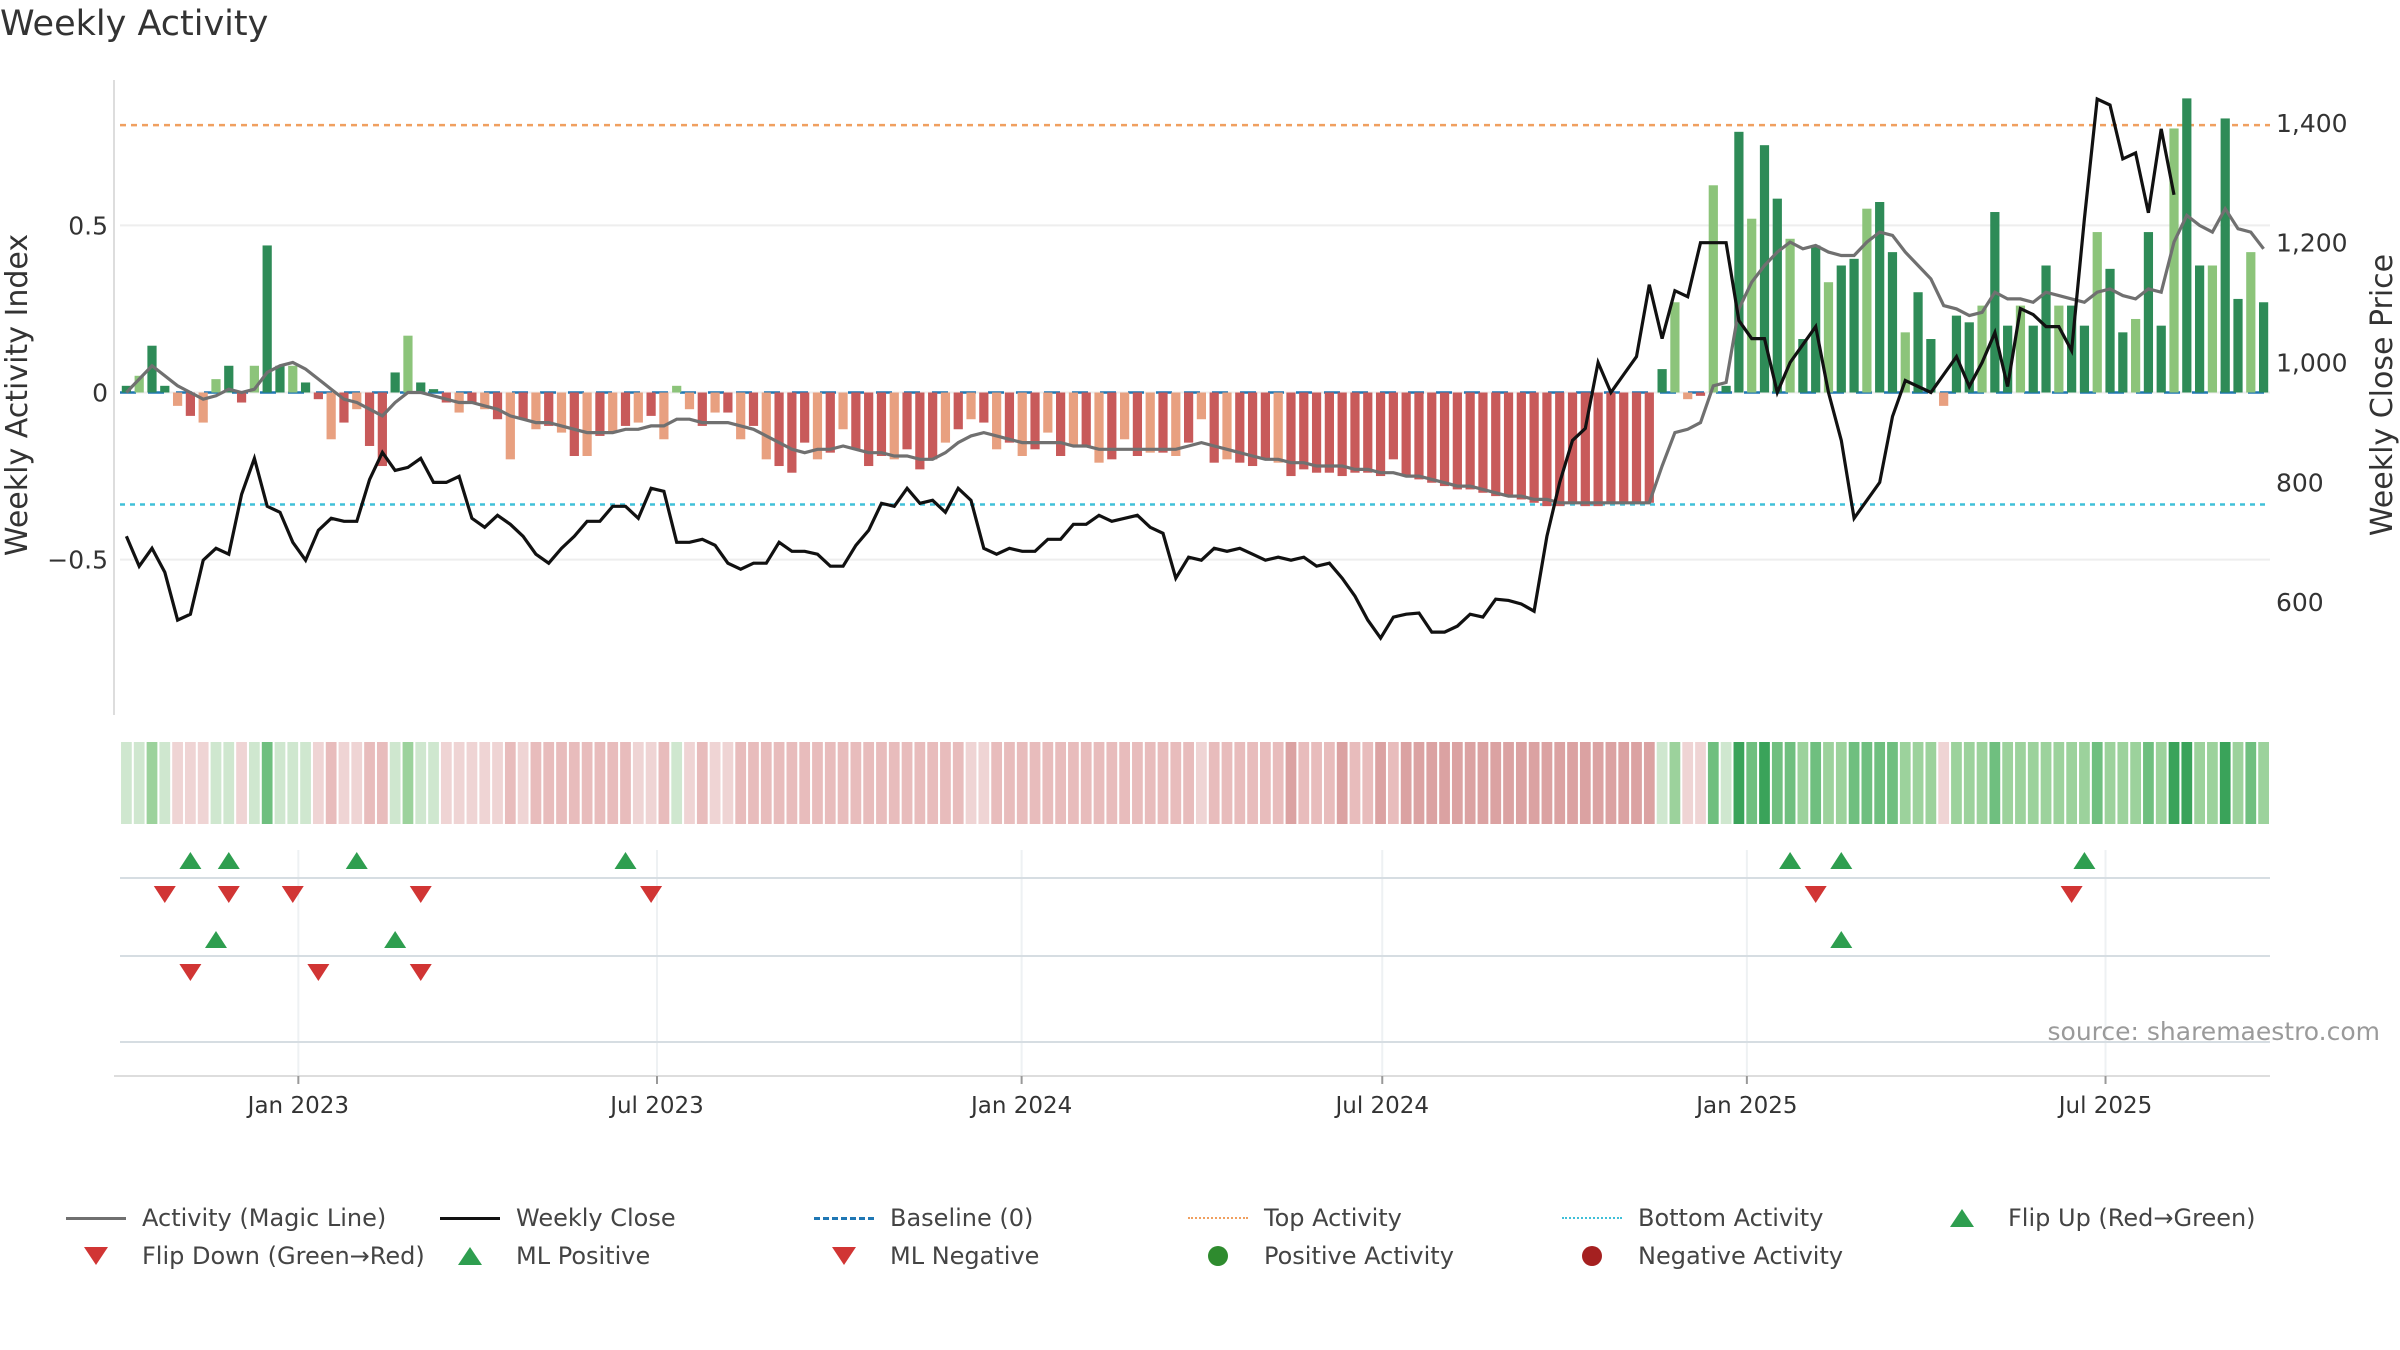  I want to click on y-tick-label: 0, so click(100, 393).